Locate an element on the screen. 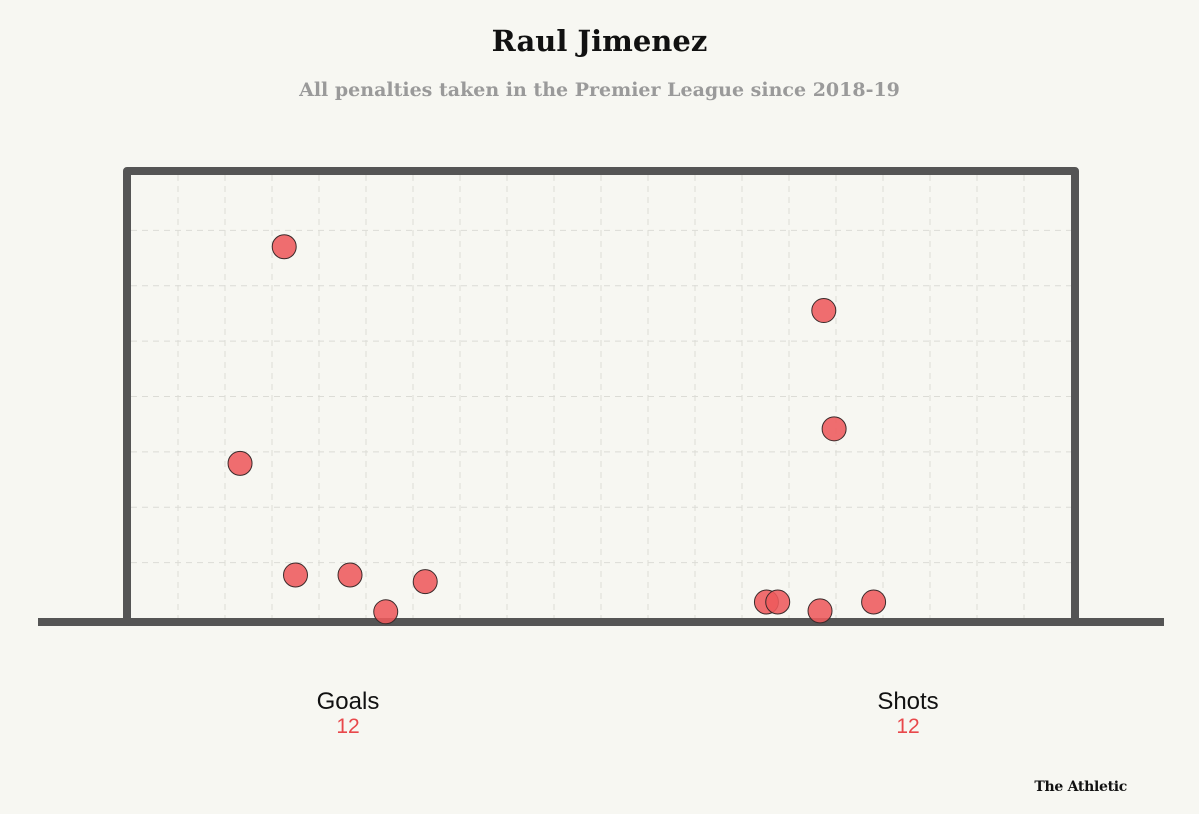  shots-label: Shots is located at coordinates (908, 701).